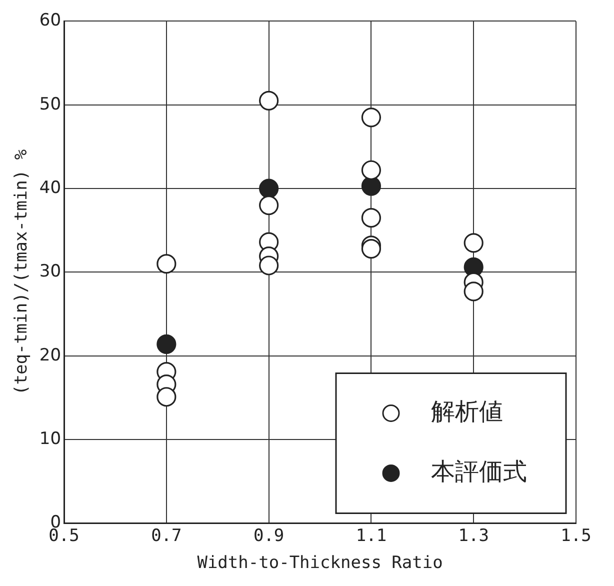  Describe the element at coordinates (576, 536) in the screenshot. I see `x-tick-label: 1.5` at that location.